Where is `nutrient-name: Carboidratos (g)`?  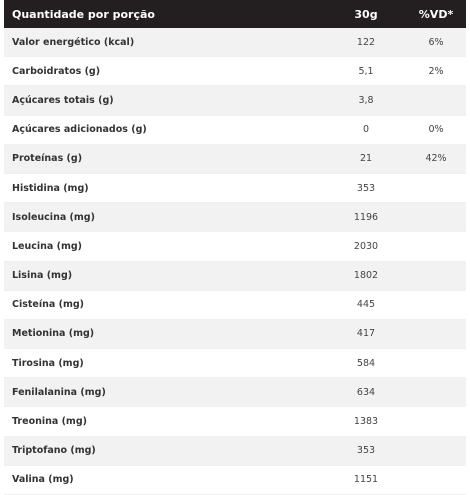
nutrient-name: Carboidratos (g) is located at coordinates (165, 71).